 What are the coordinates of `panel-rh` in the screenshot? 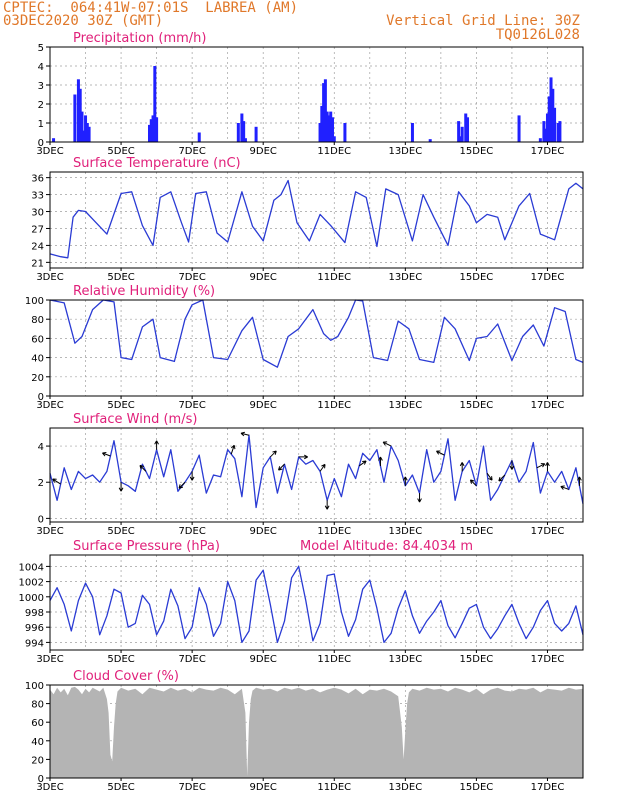 It's located at (315, 349).